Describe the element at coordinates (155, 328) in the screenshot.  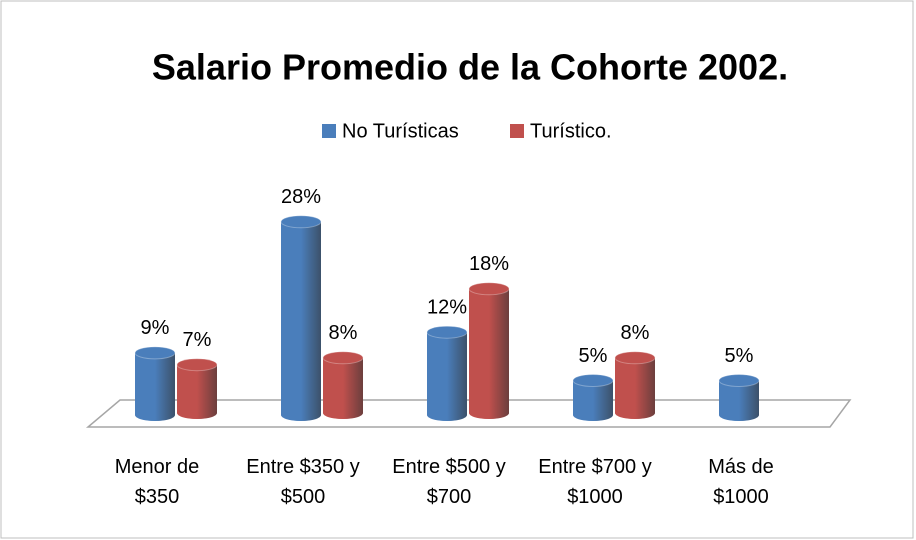
I see `data-label: 9%` at that location.